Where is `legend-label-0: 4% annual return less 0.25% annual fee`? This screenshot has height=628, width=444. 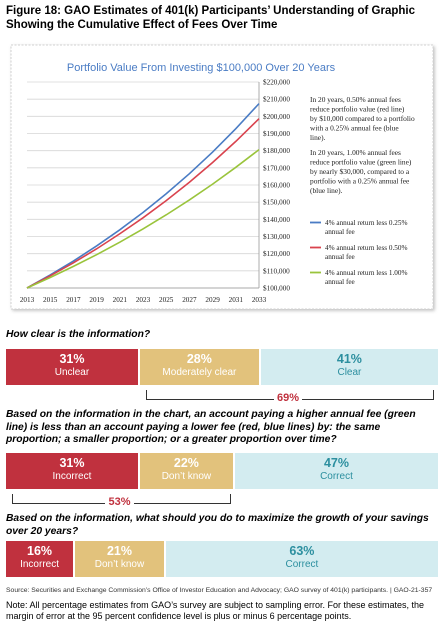
legend-label-0: 4% annual return less 0.25% annual fee is located at coordinates (366, 227).